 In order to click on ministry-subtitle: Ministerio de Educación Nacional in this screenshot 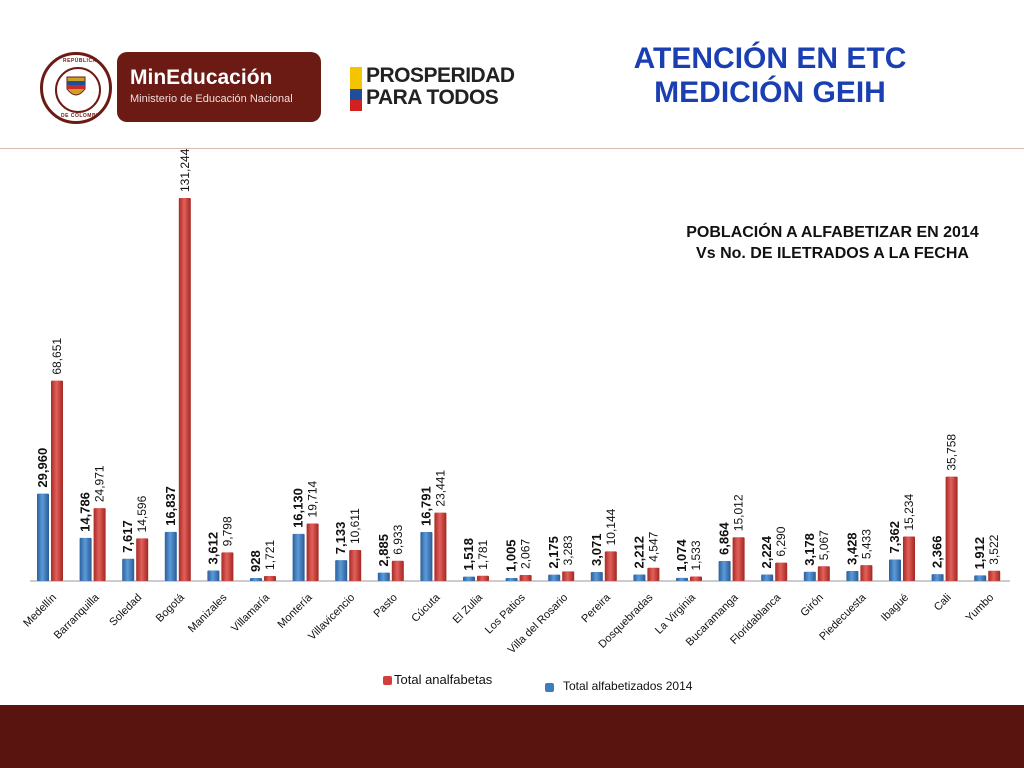, I will do `click(211, 99)`.